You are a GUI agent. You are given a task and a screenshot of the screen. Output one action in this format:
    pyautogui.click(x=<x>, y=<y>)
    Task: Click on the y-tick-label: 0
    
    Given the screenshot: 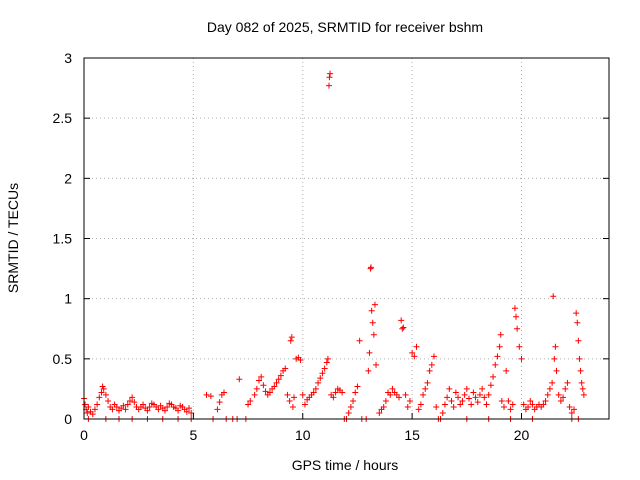 What is the action you would take?
    pyautogui.click(x=68, y=419)
    